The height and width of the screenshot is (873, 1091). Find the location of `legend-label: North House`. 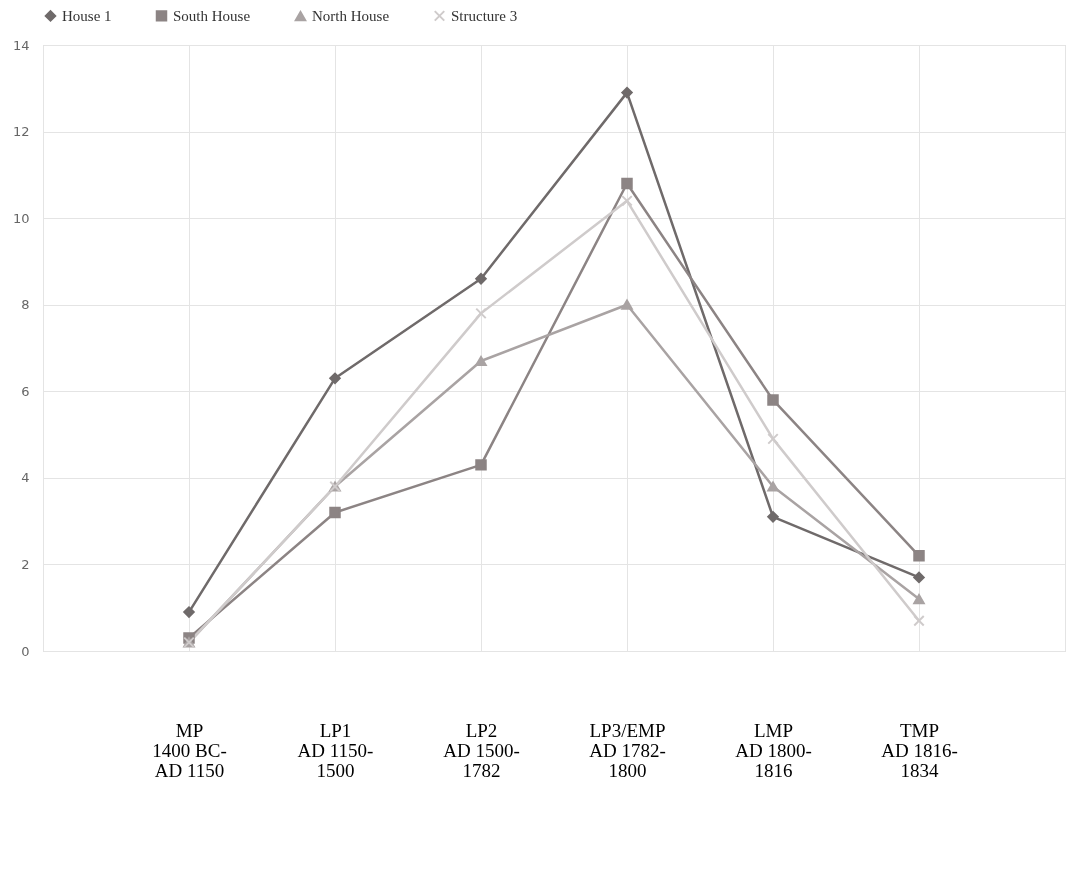

legend-label: North House is located at coordinates (351, 16).